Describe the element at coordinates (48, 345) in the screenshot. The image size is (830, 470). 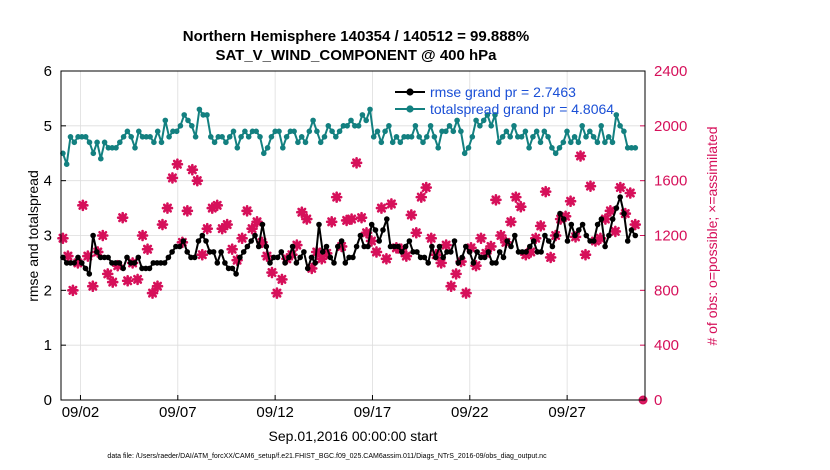
I see `left-tick-label: 1` at that location.